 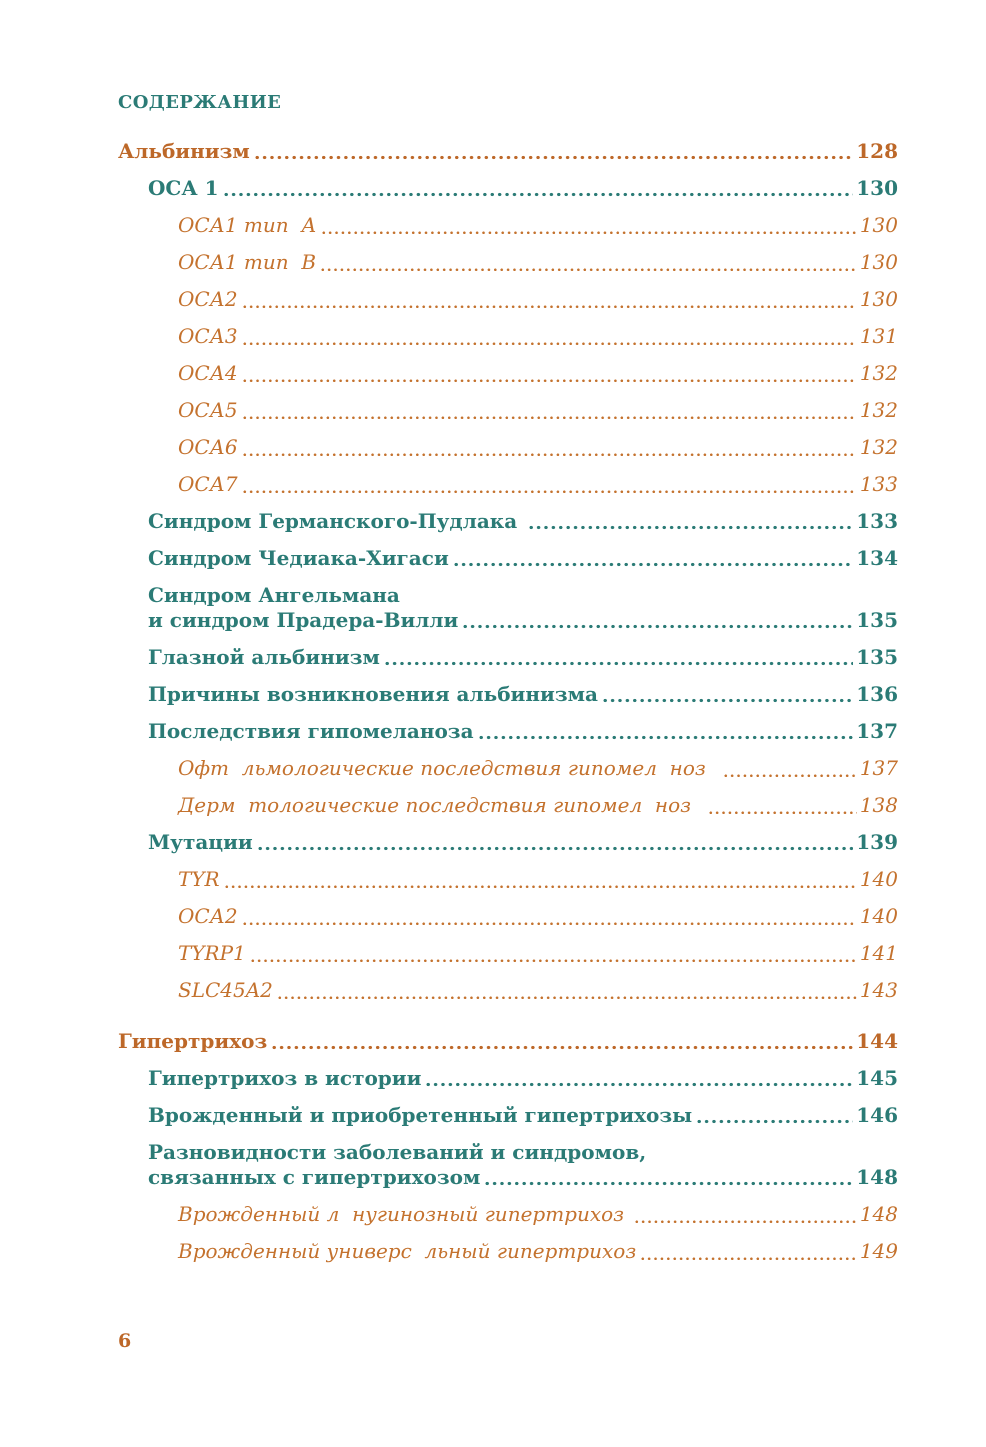 I want to click on toc-entry-page: 141, so click(x=878, y=953).